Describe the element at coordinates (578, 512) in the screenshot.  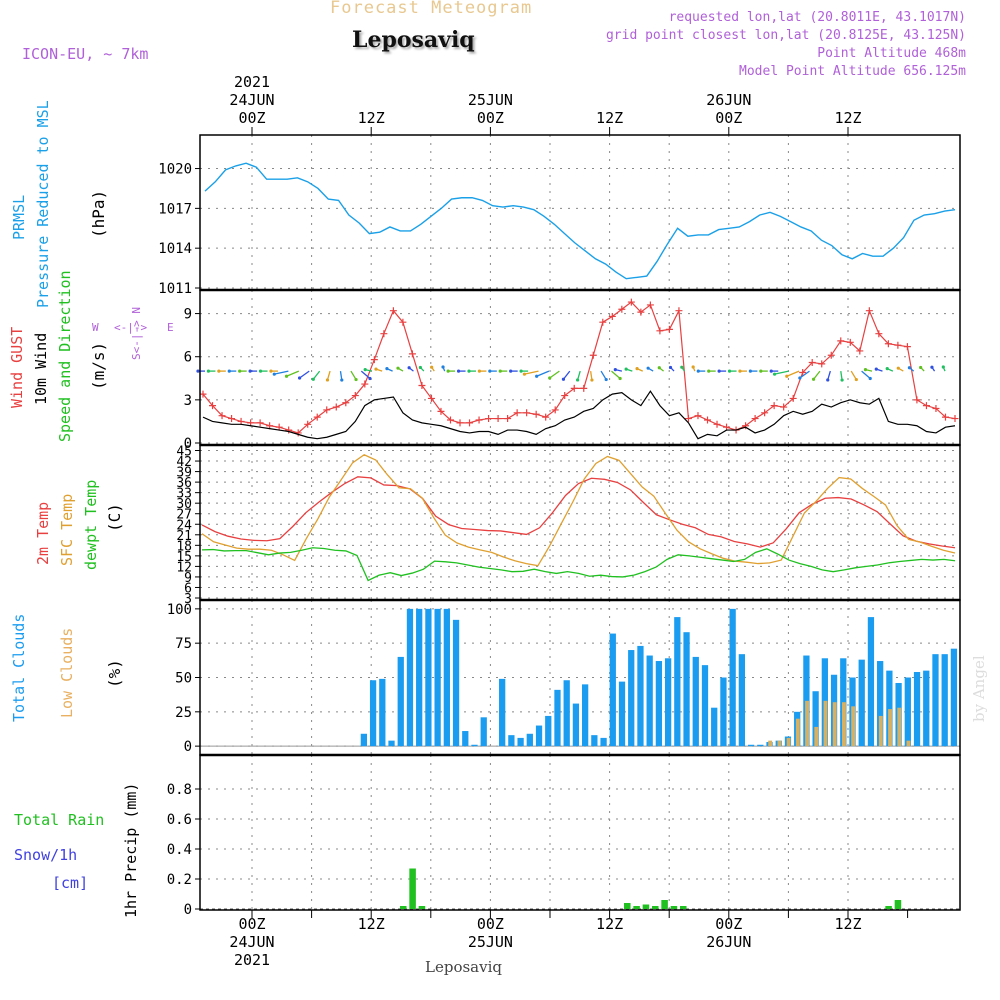
I see `temp2m-line` at that location.